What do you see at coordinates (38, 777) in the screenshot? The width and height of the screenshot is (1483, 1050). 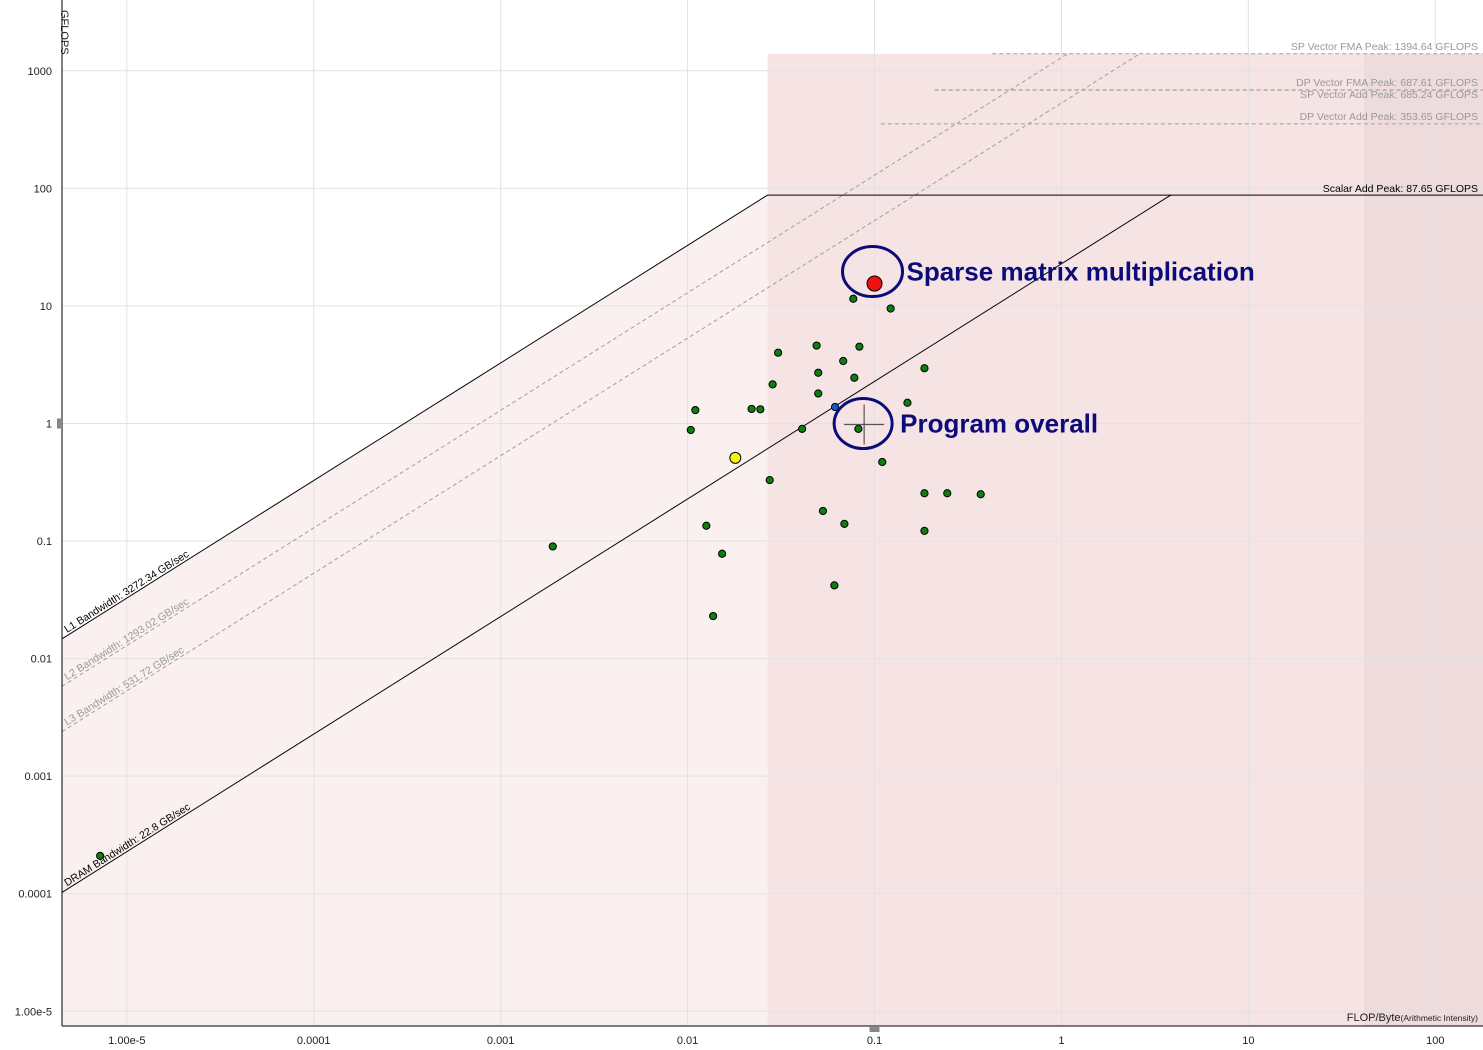 I see `y-tick-label: 0.001` at bounding box center [38, 777].